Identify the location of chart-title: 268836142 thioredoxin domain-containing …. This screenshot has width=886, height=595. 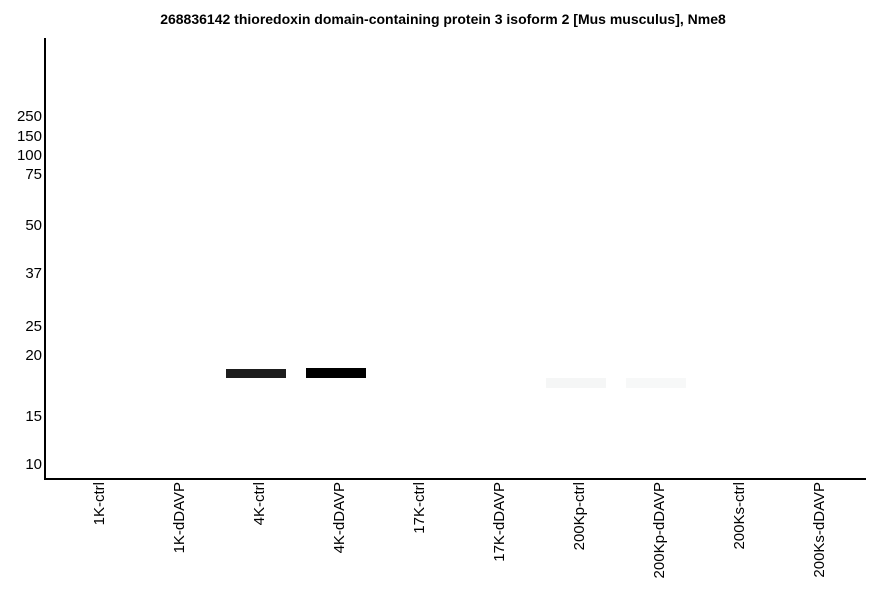
(443, 19).